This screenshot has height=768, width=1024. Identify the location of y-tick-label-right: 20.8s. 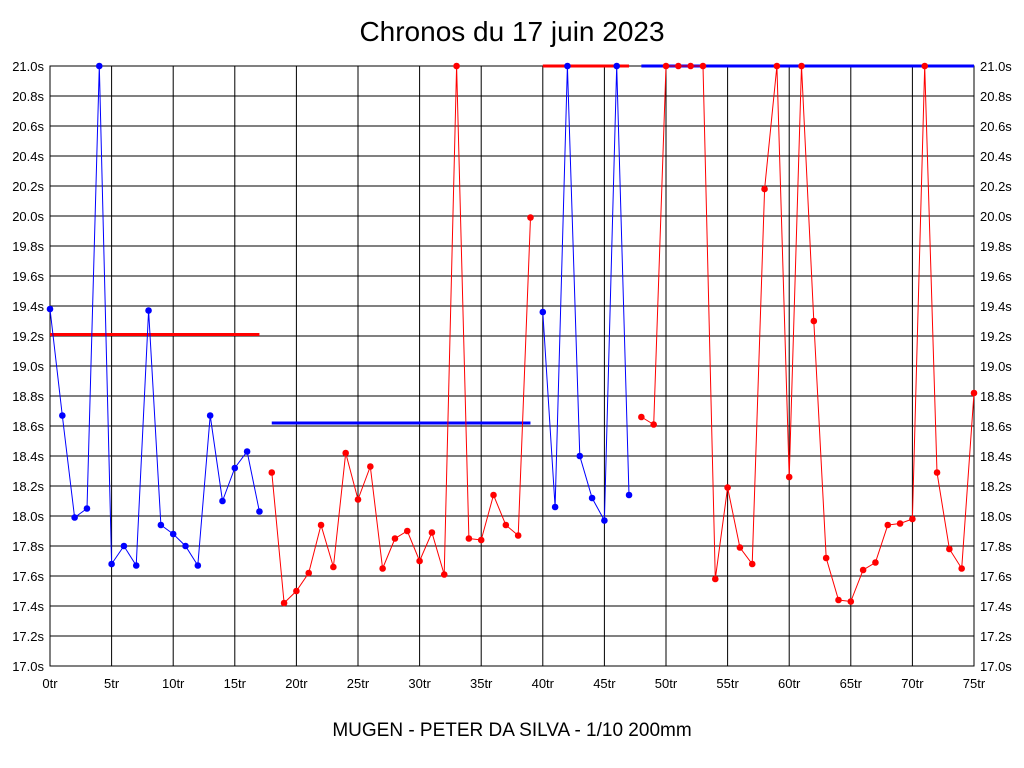
(996, 96).